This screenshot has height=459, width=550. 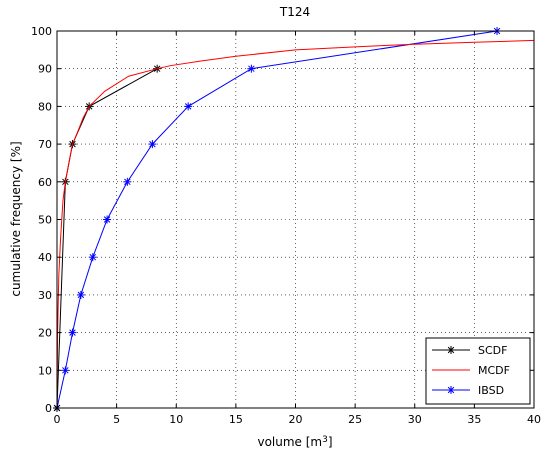 I want to click on y-tick-label: 70, so click(x=45, y=144).